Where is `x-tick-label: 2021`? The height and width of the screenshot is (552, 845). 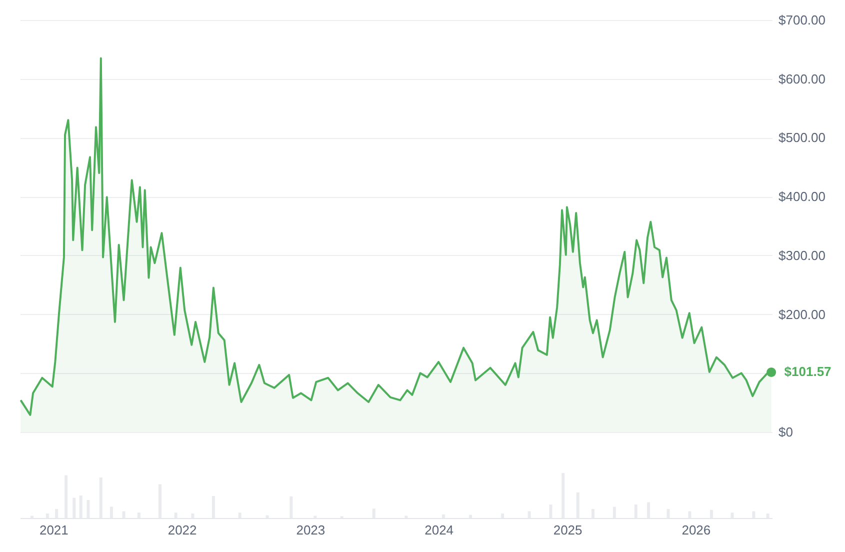 x-tick-label: 2021 is located at coordinates (53, 530).